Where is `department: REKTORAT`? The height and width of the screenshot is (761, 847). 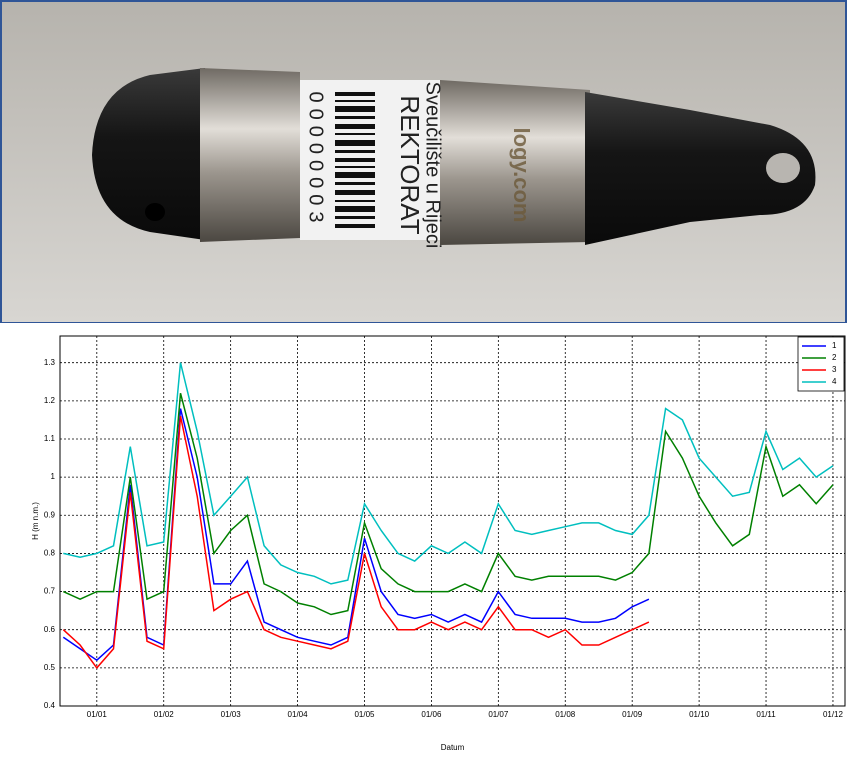 department: REKTORAT is located at coordinates (410, 164).